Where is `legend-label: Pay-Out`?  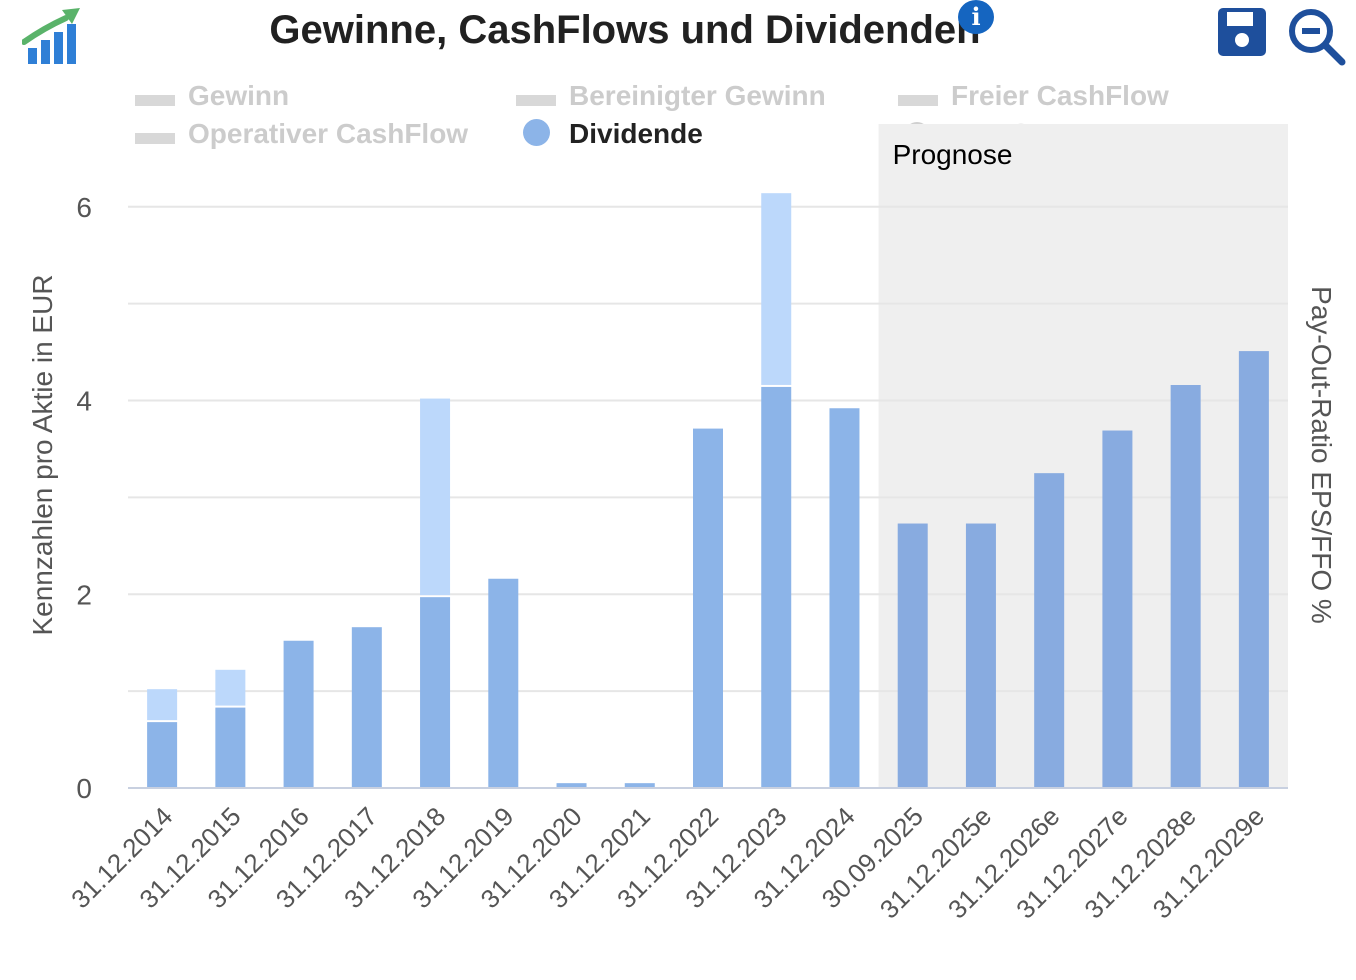 legend-label: Pay-Out is located at coordinates (1005, 133).